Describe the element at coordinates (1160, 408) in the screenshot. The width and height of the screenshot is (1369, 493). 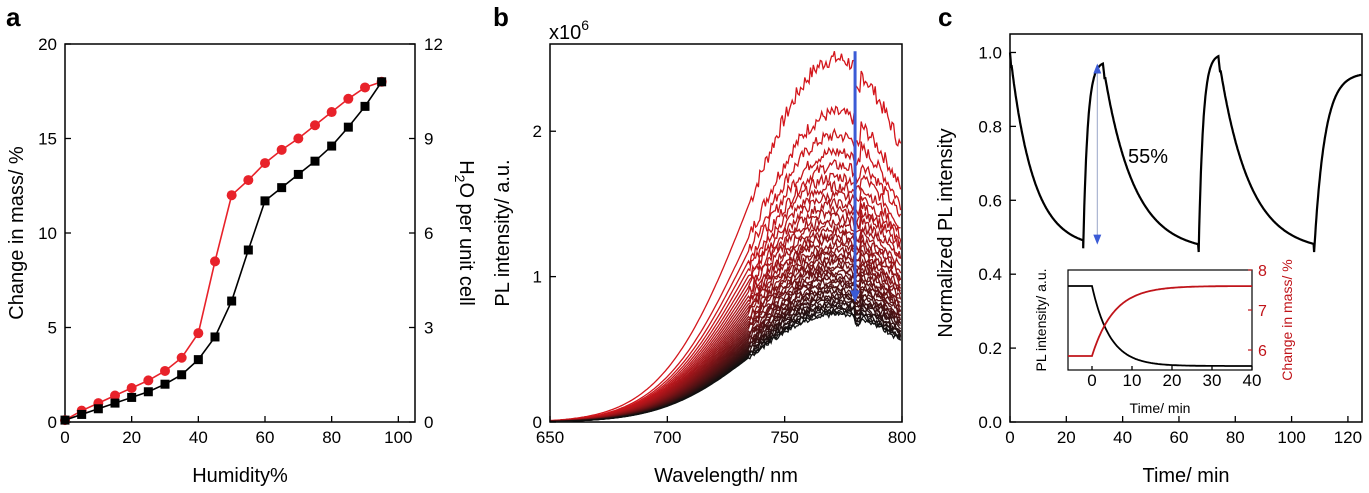
I see `inset-xlabel: Time/ min` at that location.